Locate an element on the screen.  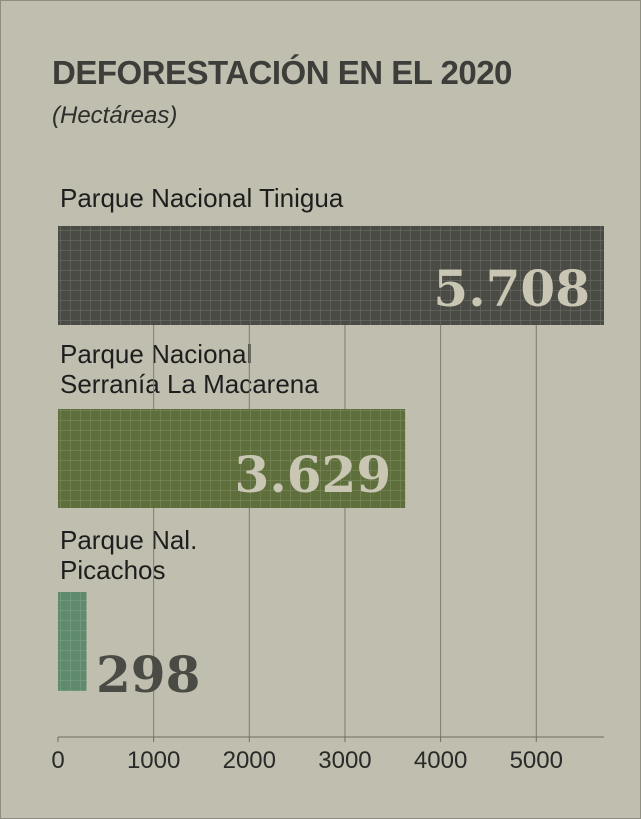
chart-title: DEFORESTACIÓN EN EL 2020 is located at coordinates (282, 72).